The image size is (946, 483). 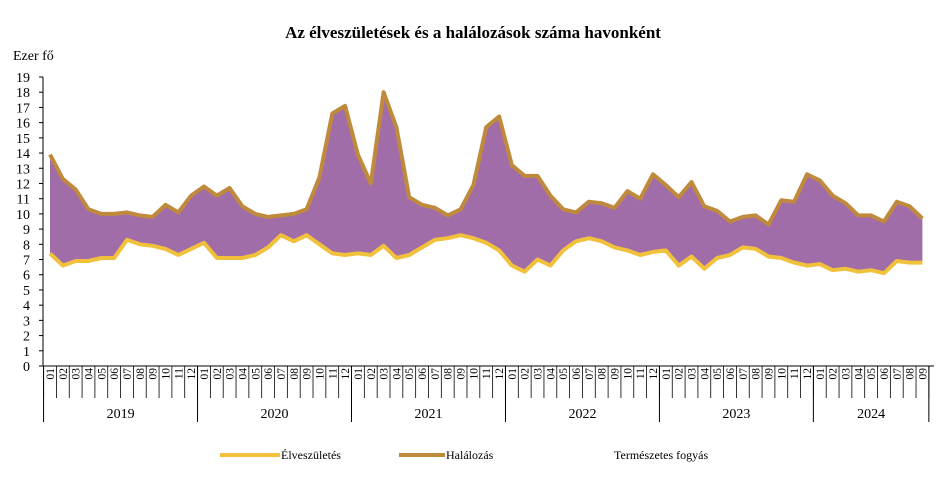 I want to click on y-tick-label: 7, so click(x=26, y=261).